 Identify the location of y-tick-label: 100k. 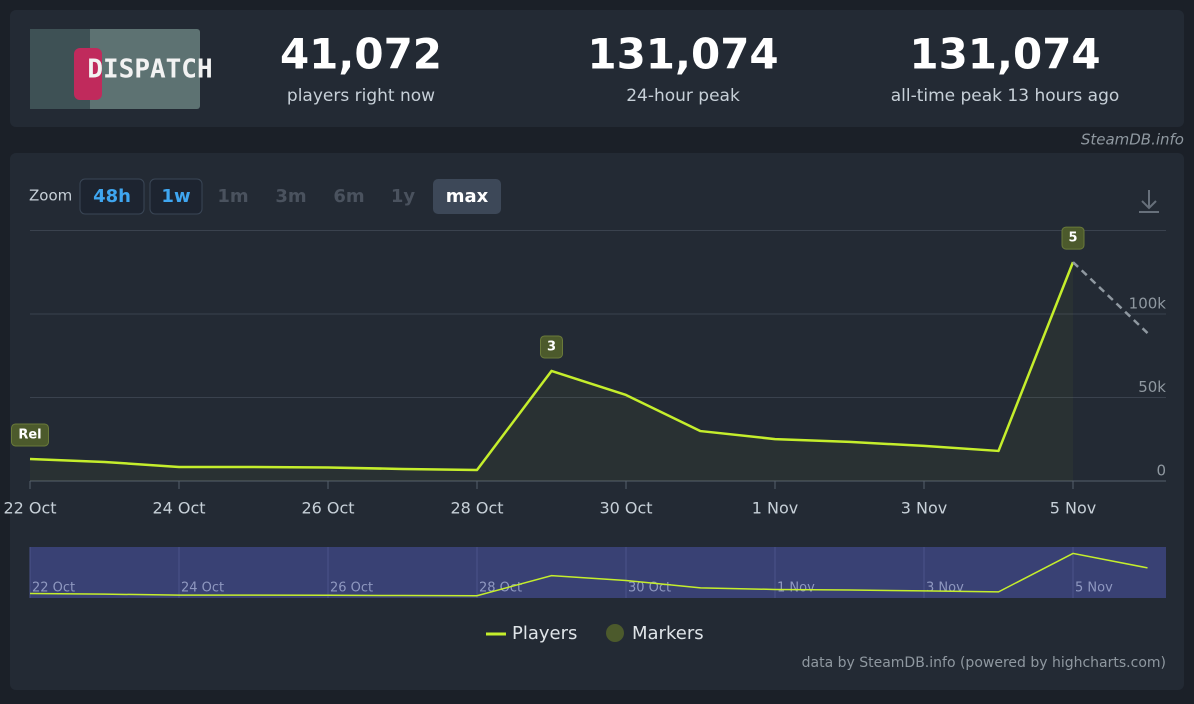
(1148, 304).